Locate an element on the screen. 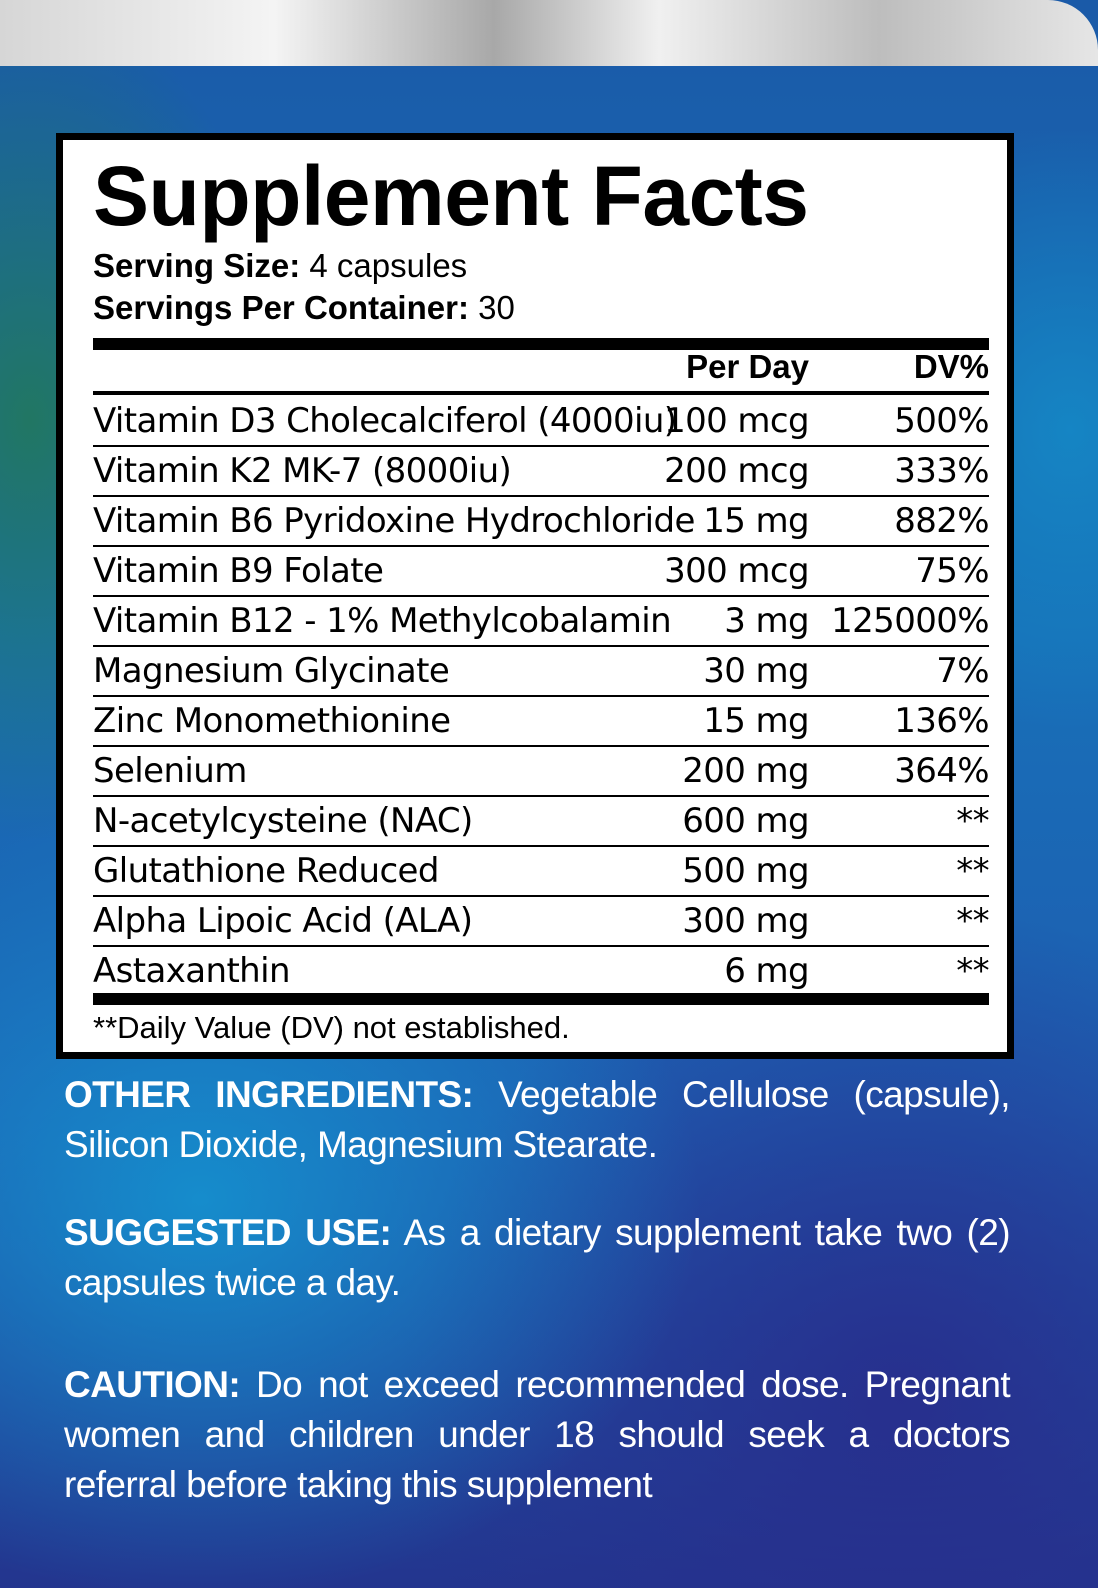 This screenshot has width=1098, height=1588. servings-per-container-label: Servings Per Container: is located at coordinates (281, 307).